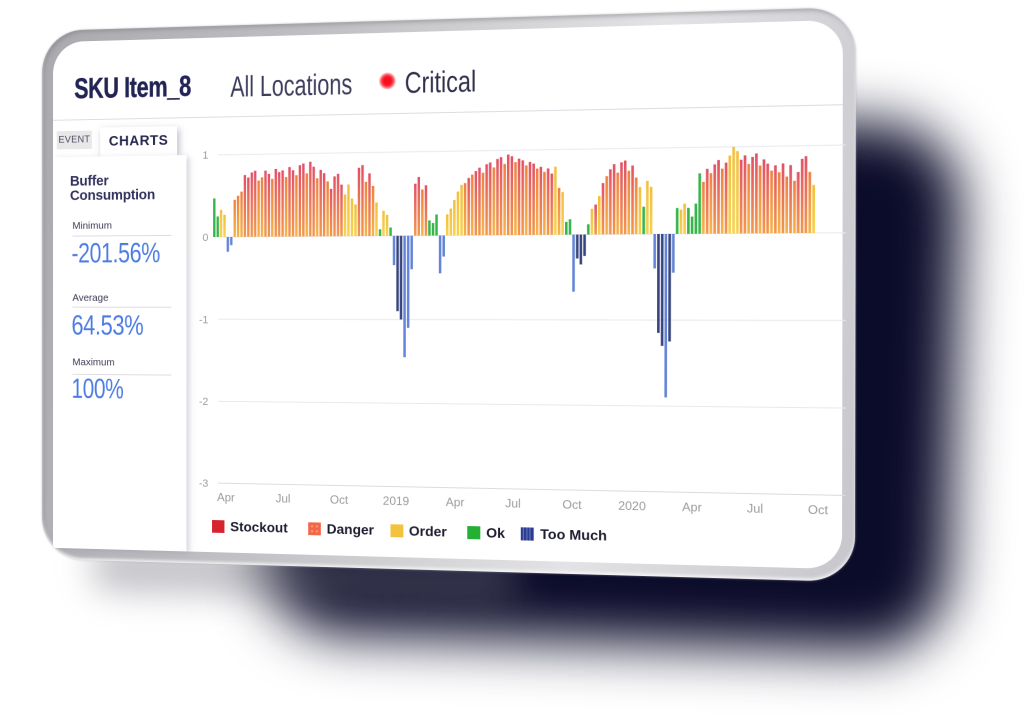 The width and height of the screenshot is (1024, 719). Describe the element at coordinates (206, 156) in the screenshot. I see `svg-text: 1` at that location.